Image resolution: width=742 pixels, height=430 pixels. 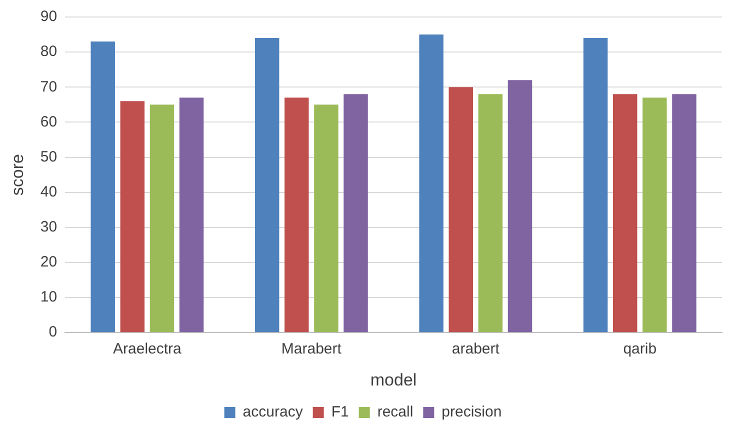 I want to click on legend-label: accuracy, so click(x=273, y=412).